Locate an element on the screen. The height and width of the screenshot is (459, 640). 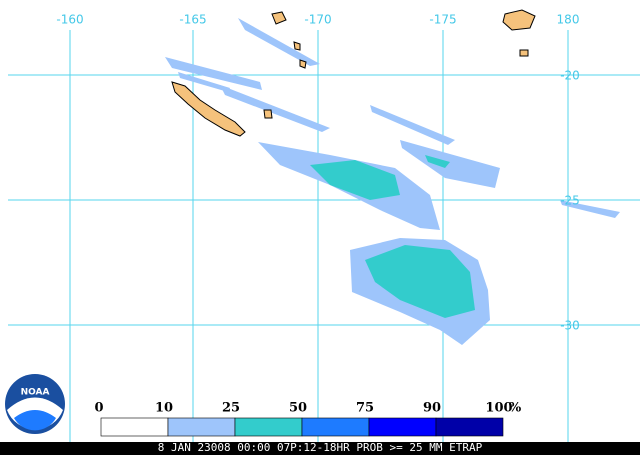
legend-label: 50 is located at coordinates (298, 408).